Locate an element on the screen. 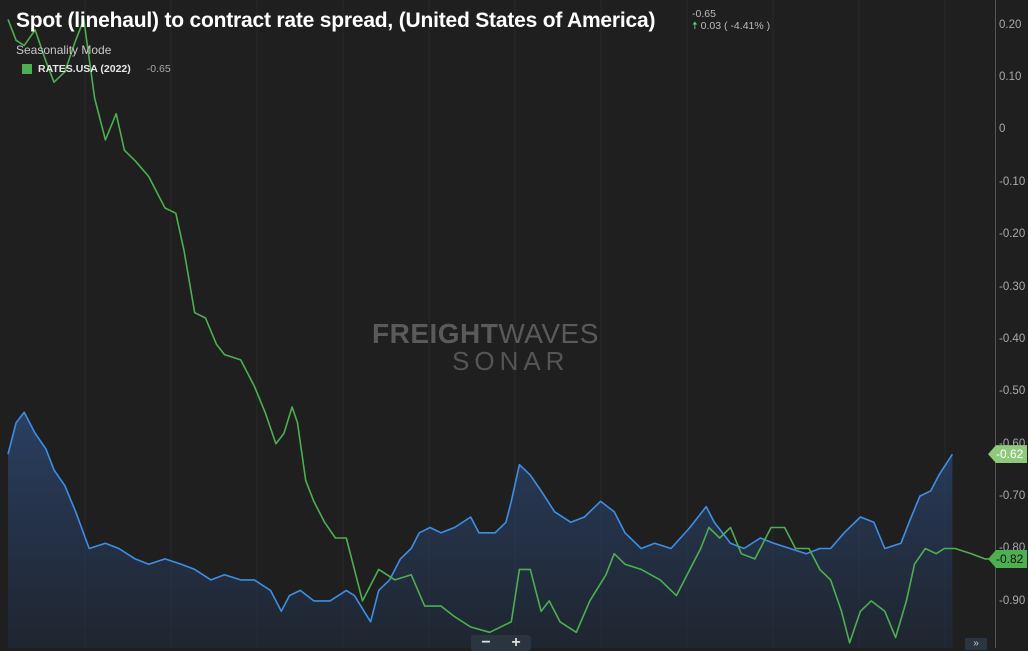 This screenshot has width=1028, height=651. price-tag-2022: -0.82 is located at coordinates (1008, 558).